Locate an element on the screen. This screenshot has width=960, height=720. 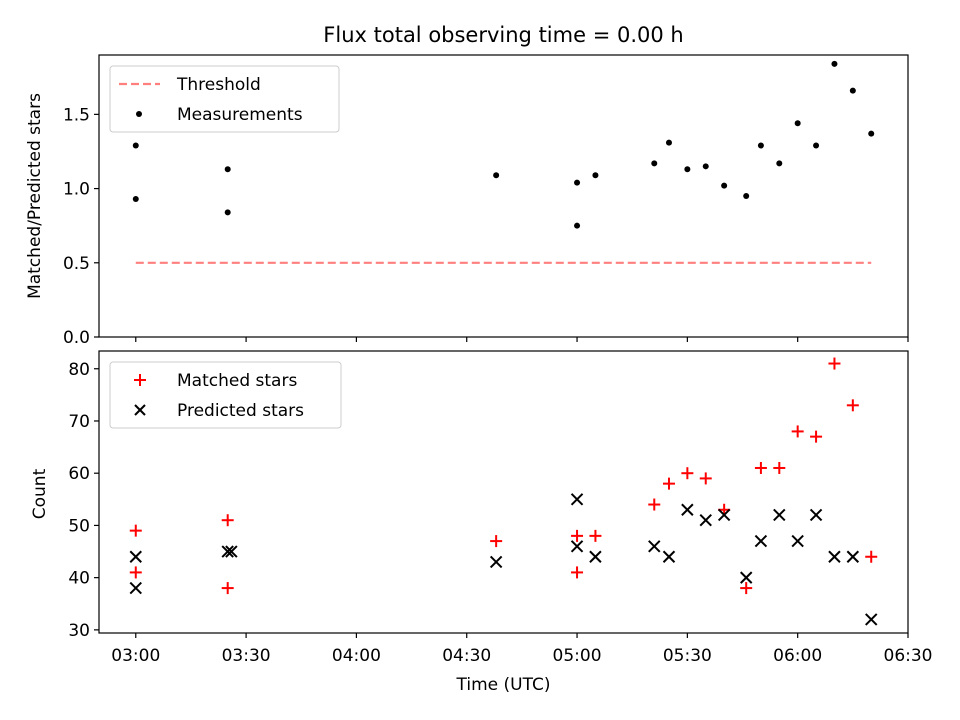
x-tick-label: 03:30 is located at coordinates (246, 656).